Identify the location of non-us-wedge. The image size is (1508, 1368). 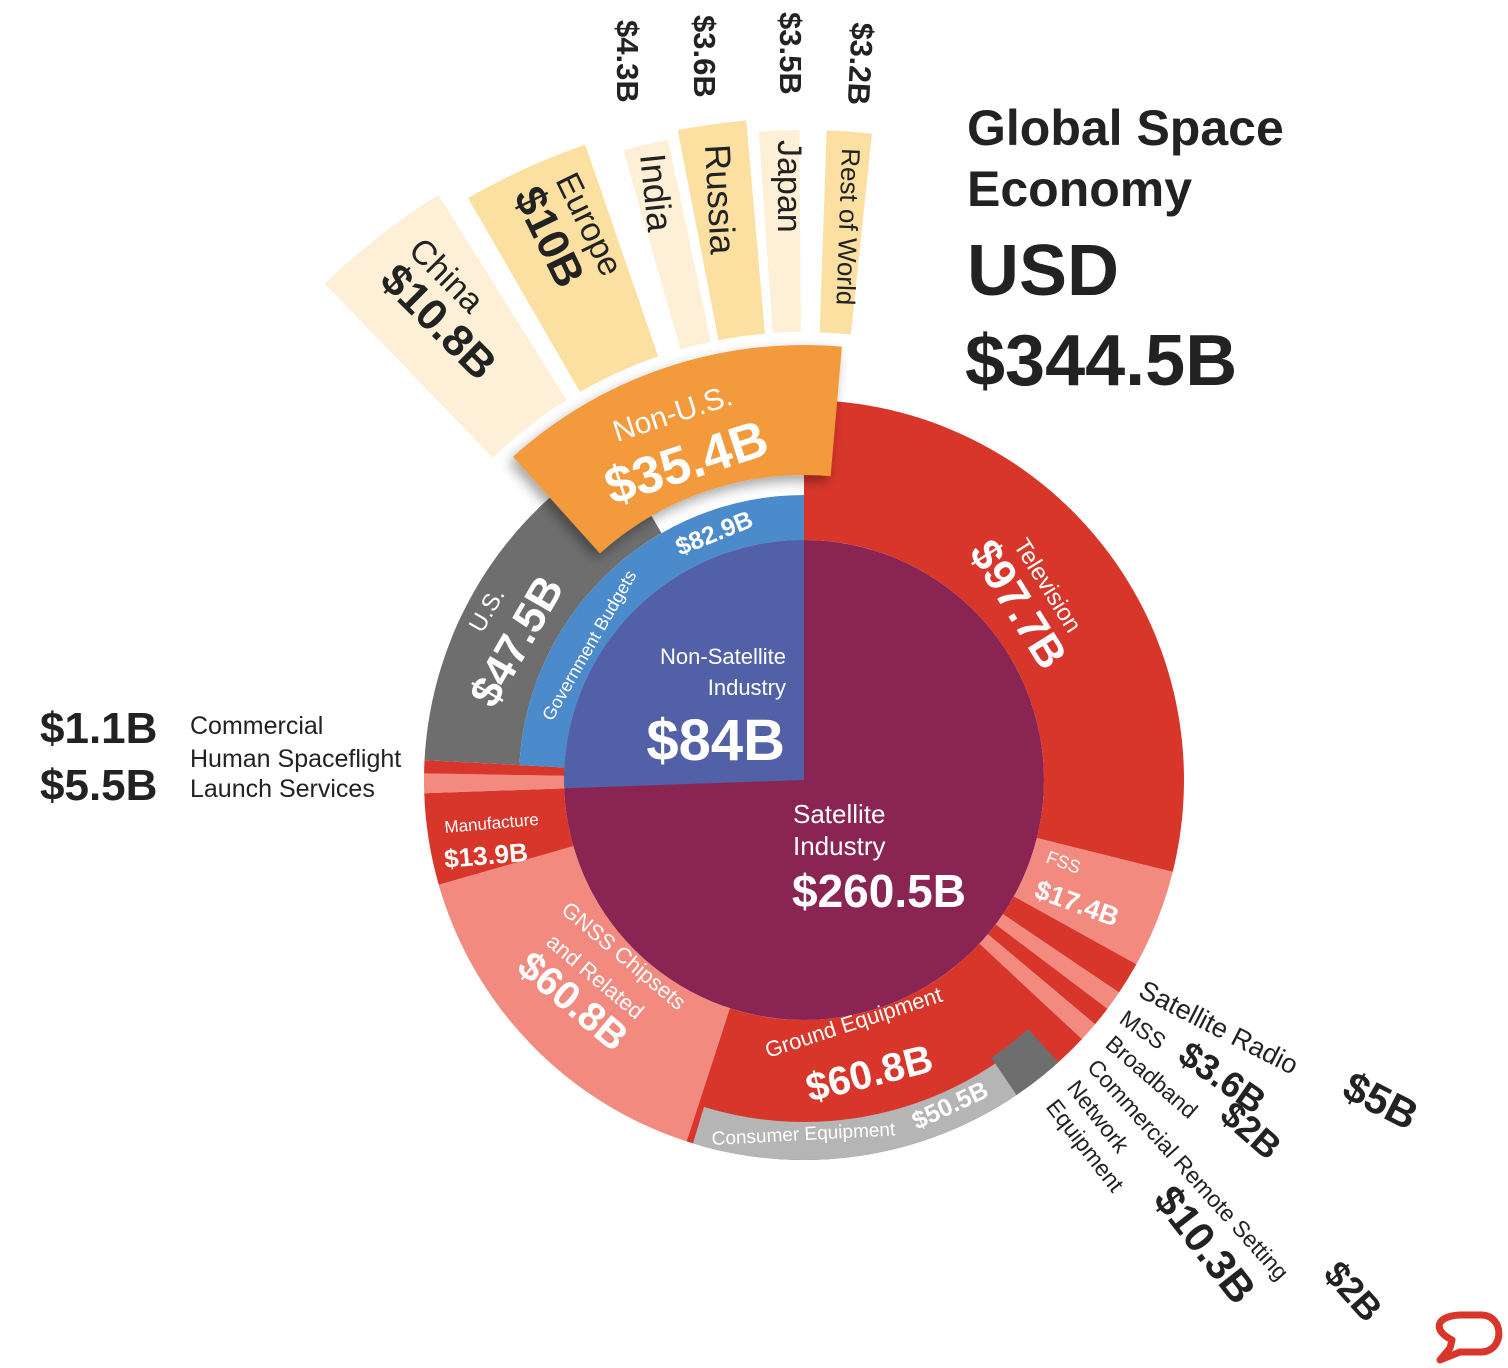
(677, 449).